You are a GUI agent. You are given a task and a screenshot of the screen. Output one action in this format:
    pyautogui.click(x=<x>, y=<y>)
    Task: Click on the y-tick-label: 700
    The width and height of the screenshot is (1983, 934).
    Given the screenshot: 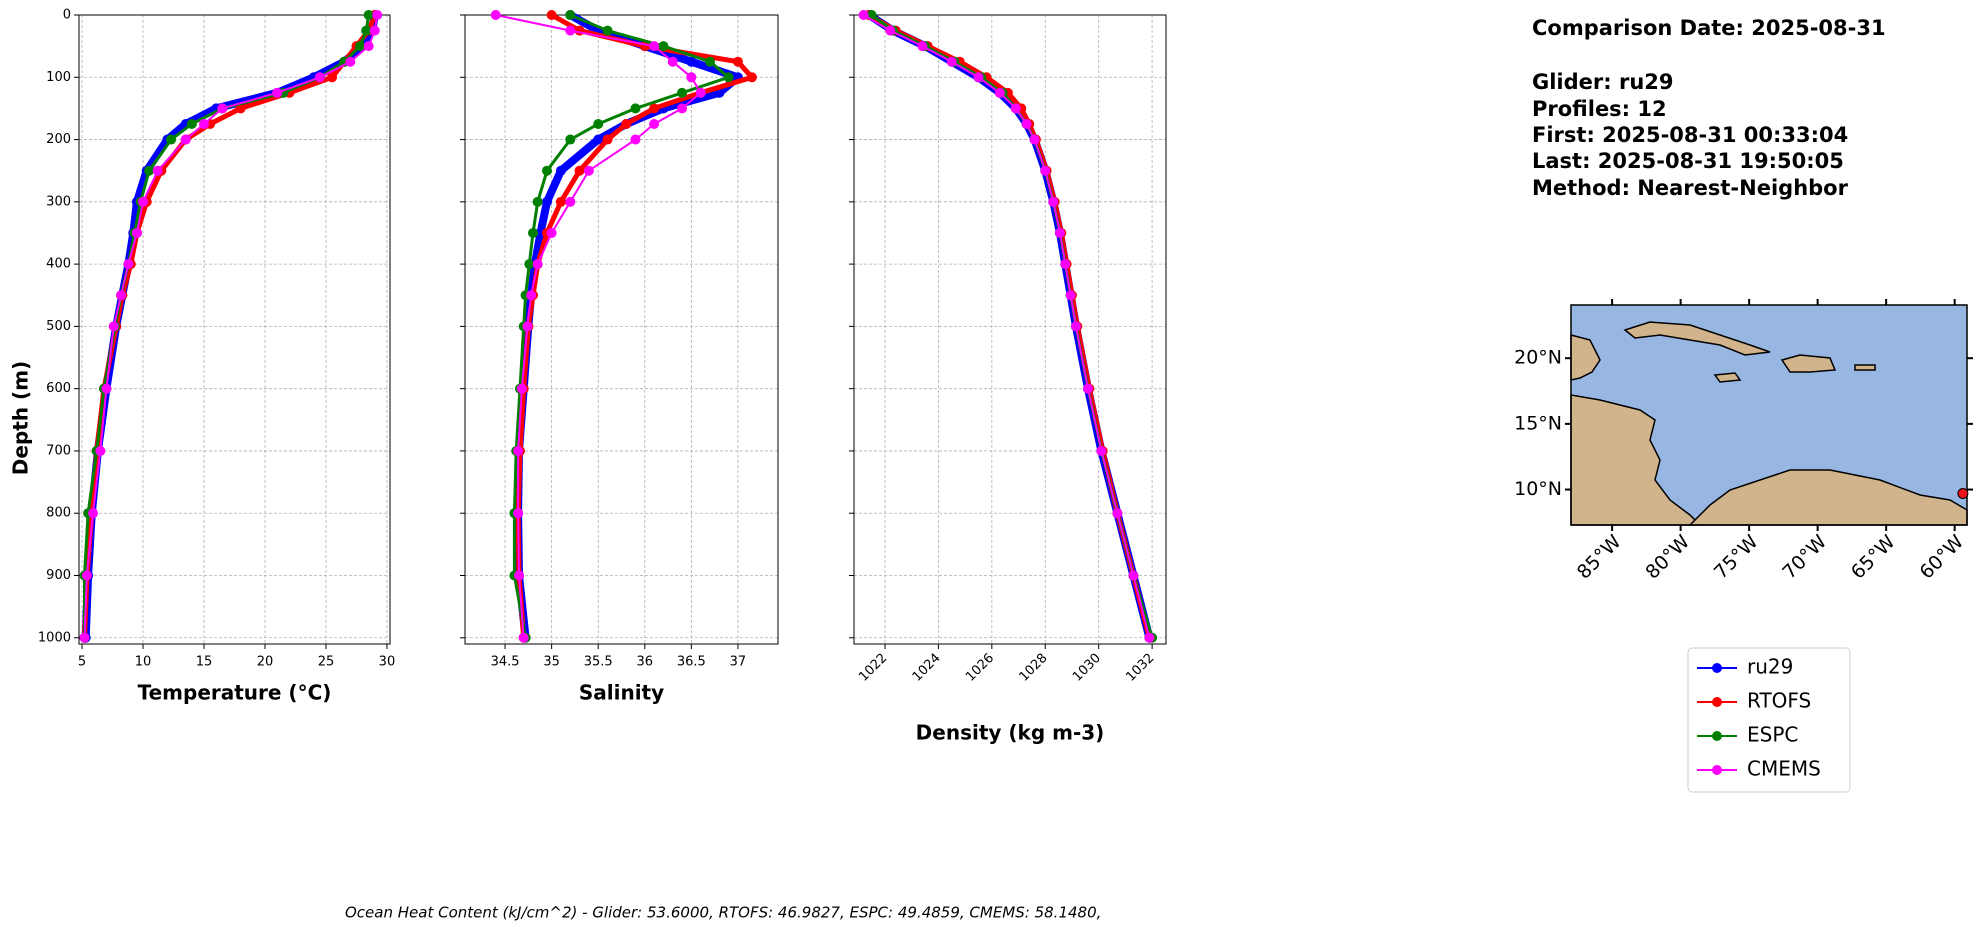 What is the action you would take?
    pyautogui.click(x=58, y=450)
    